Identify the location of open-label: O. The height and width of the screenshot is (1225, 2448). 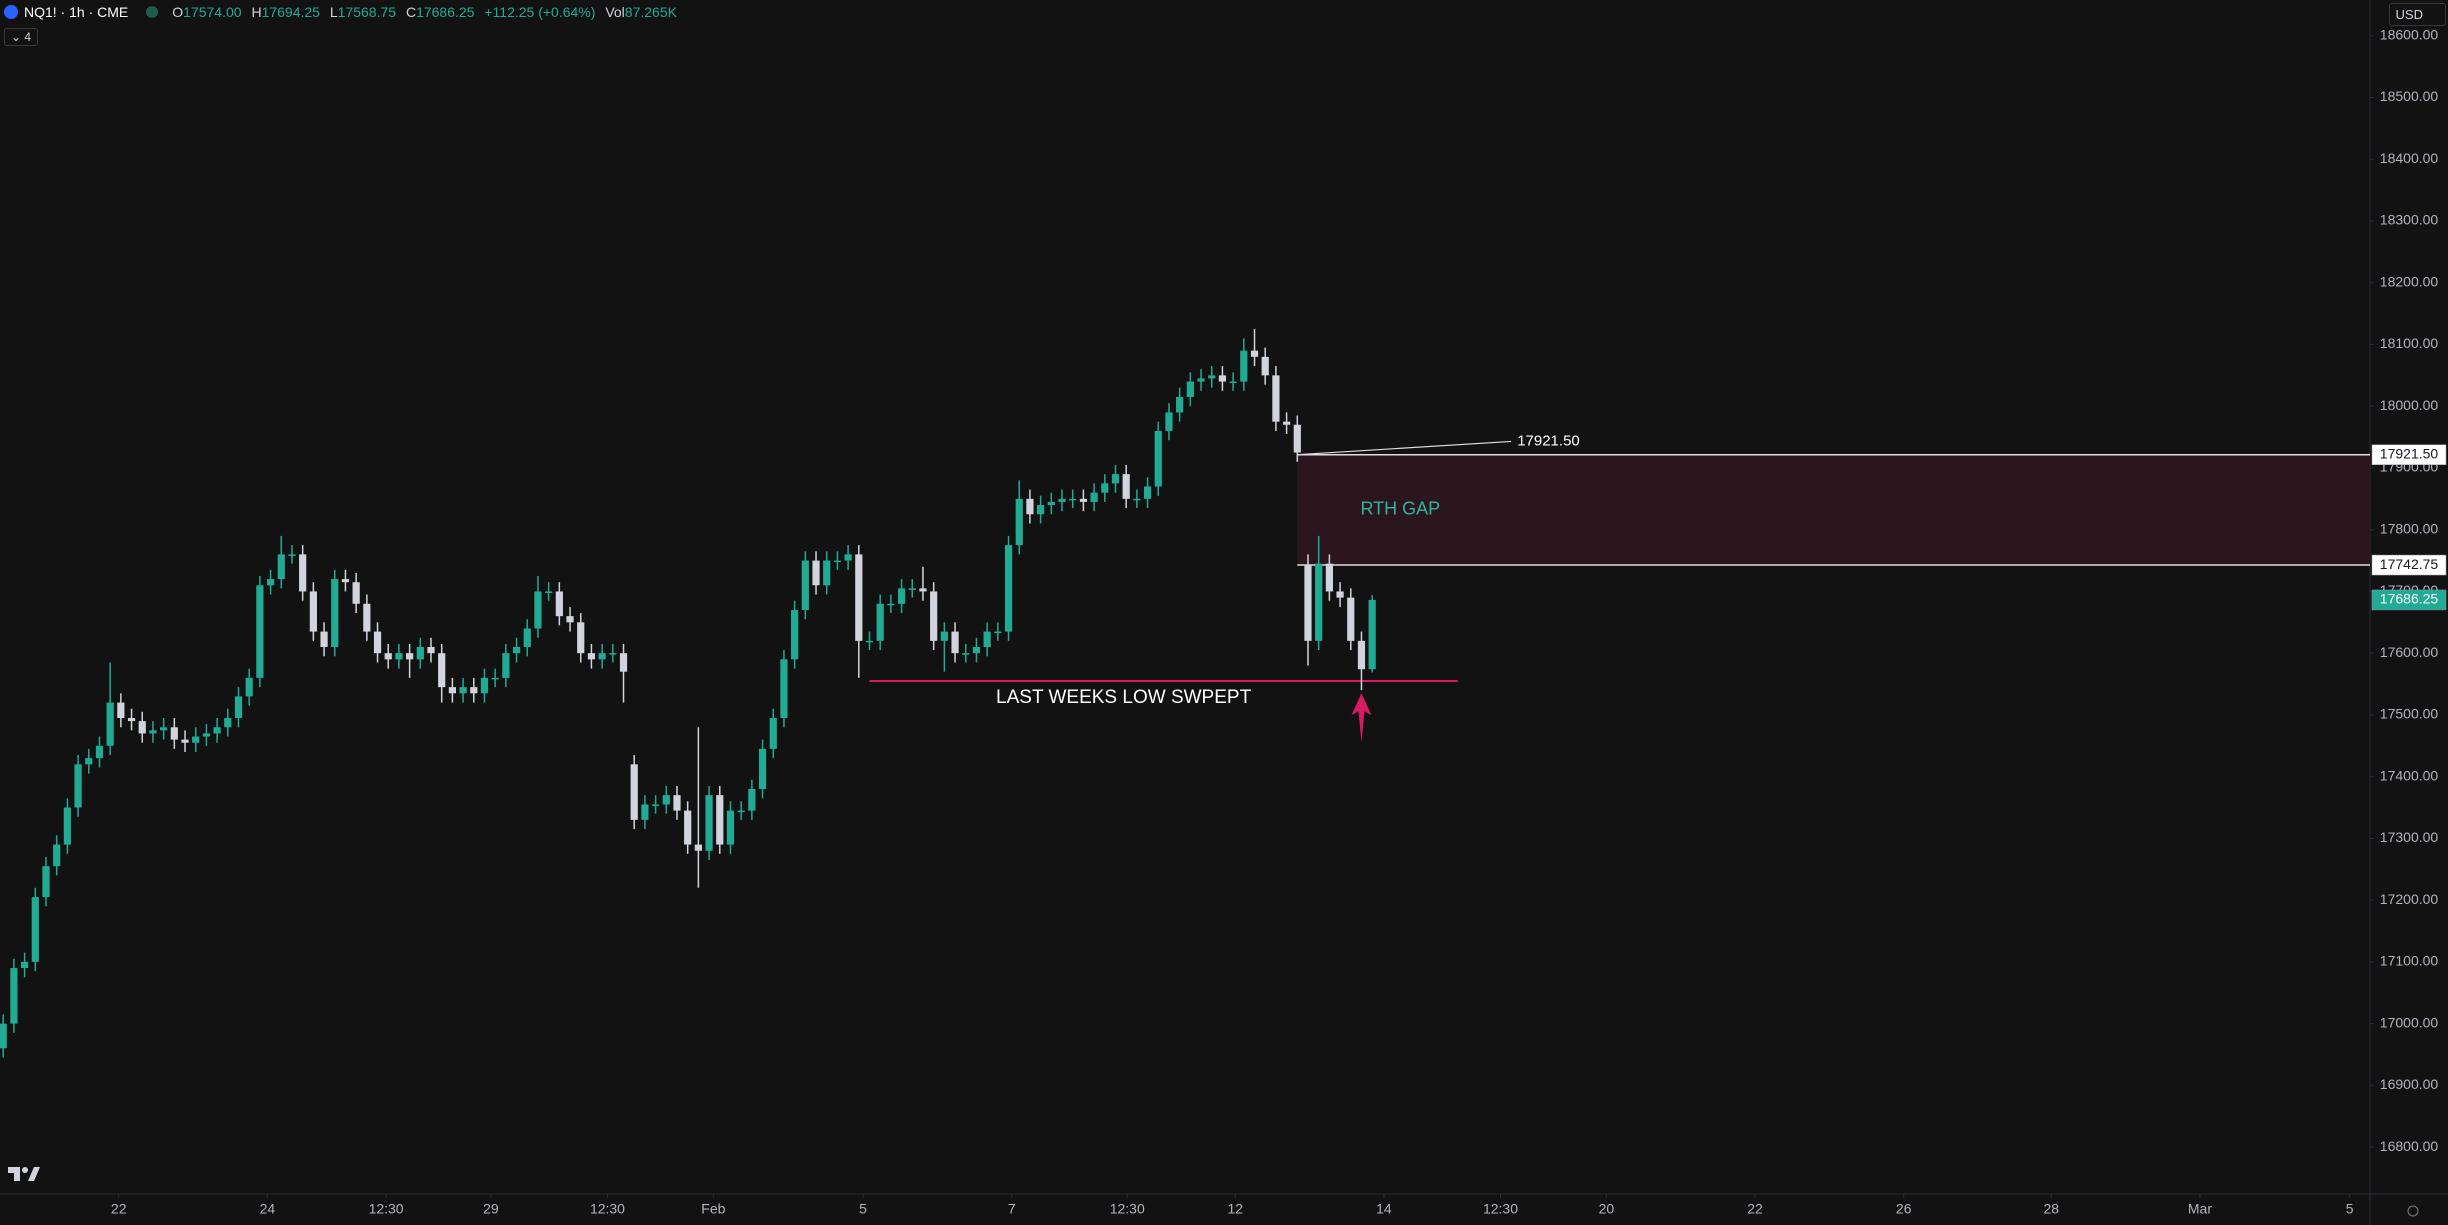
(178, 12).